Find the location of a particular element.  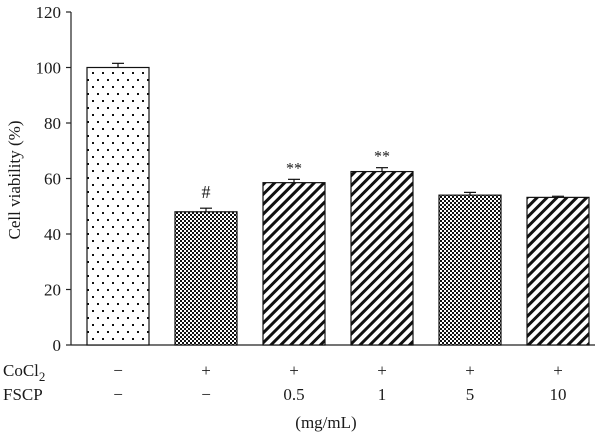

treatment-row-label: CoCl2 is located at coordinates (24, 372).